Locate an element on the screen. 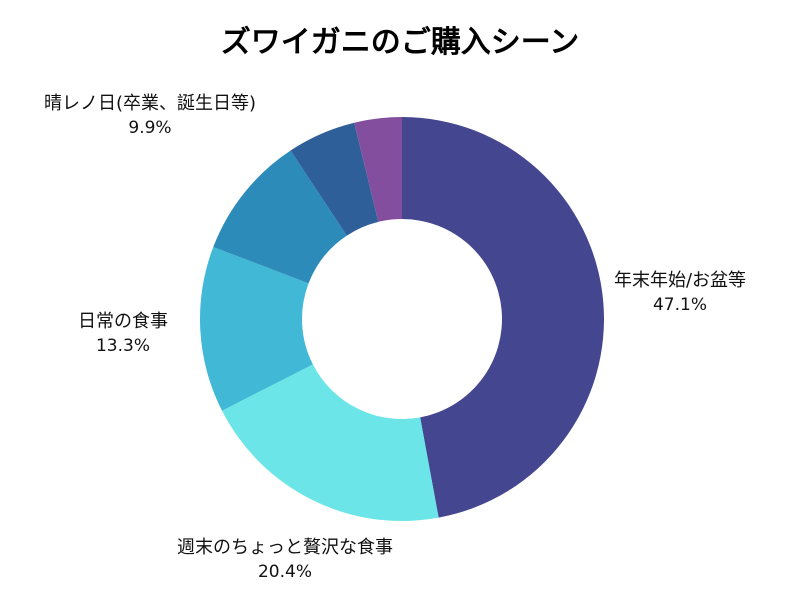  slice-label-3: 晴レノ日(卒業、誕生日等) is located at coordinates (150, 103).